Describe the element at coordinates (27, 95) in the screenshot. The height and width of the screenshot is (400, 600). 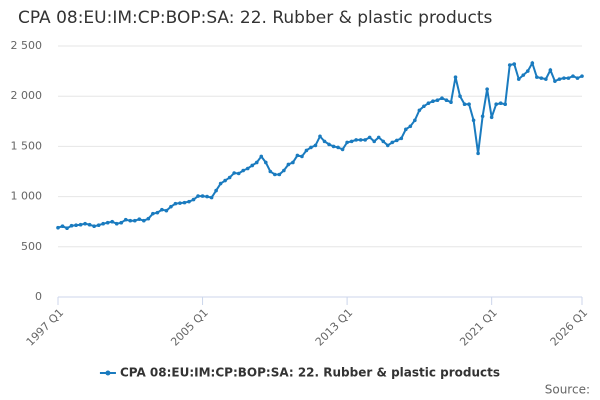
I see `y-tick-label: 2 000` at that location.